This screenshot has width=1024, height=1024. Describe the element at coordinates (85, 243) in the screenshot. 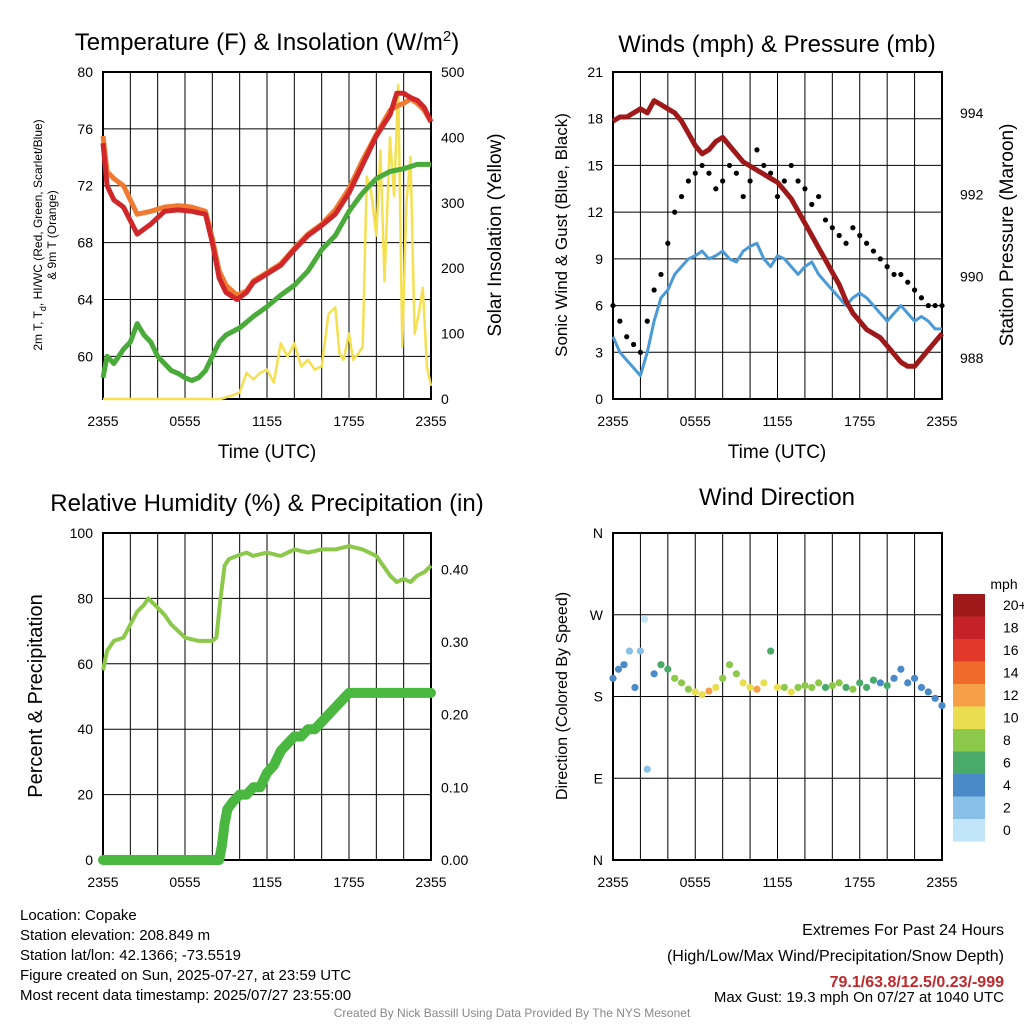

I see `y-tick-label: 68` at that location.